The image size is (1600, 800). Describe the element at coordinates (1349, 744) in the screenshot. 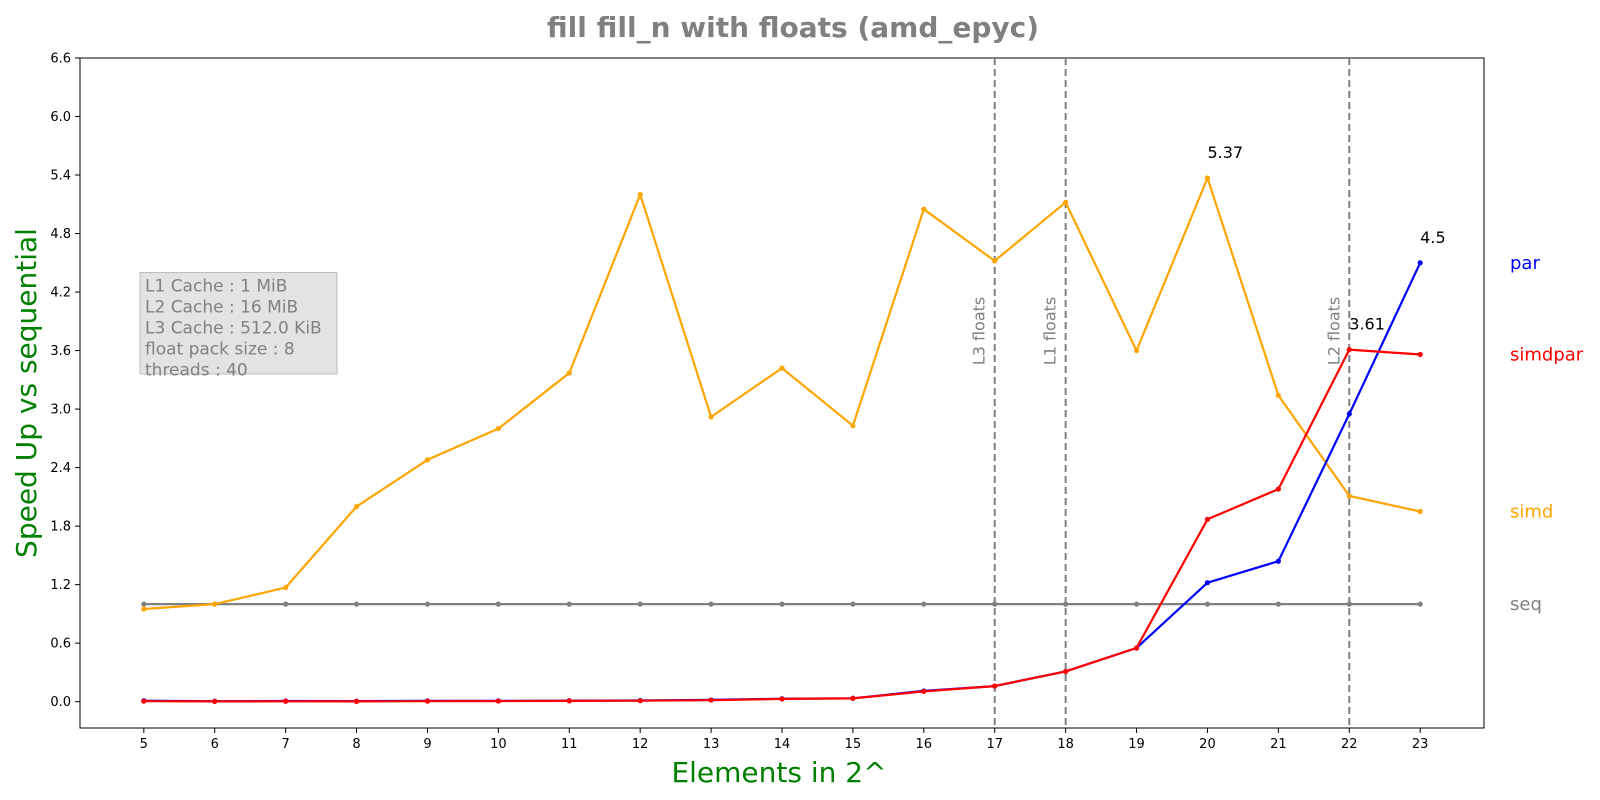

I see `x-tick-label: 22` at that location.